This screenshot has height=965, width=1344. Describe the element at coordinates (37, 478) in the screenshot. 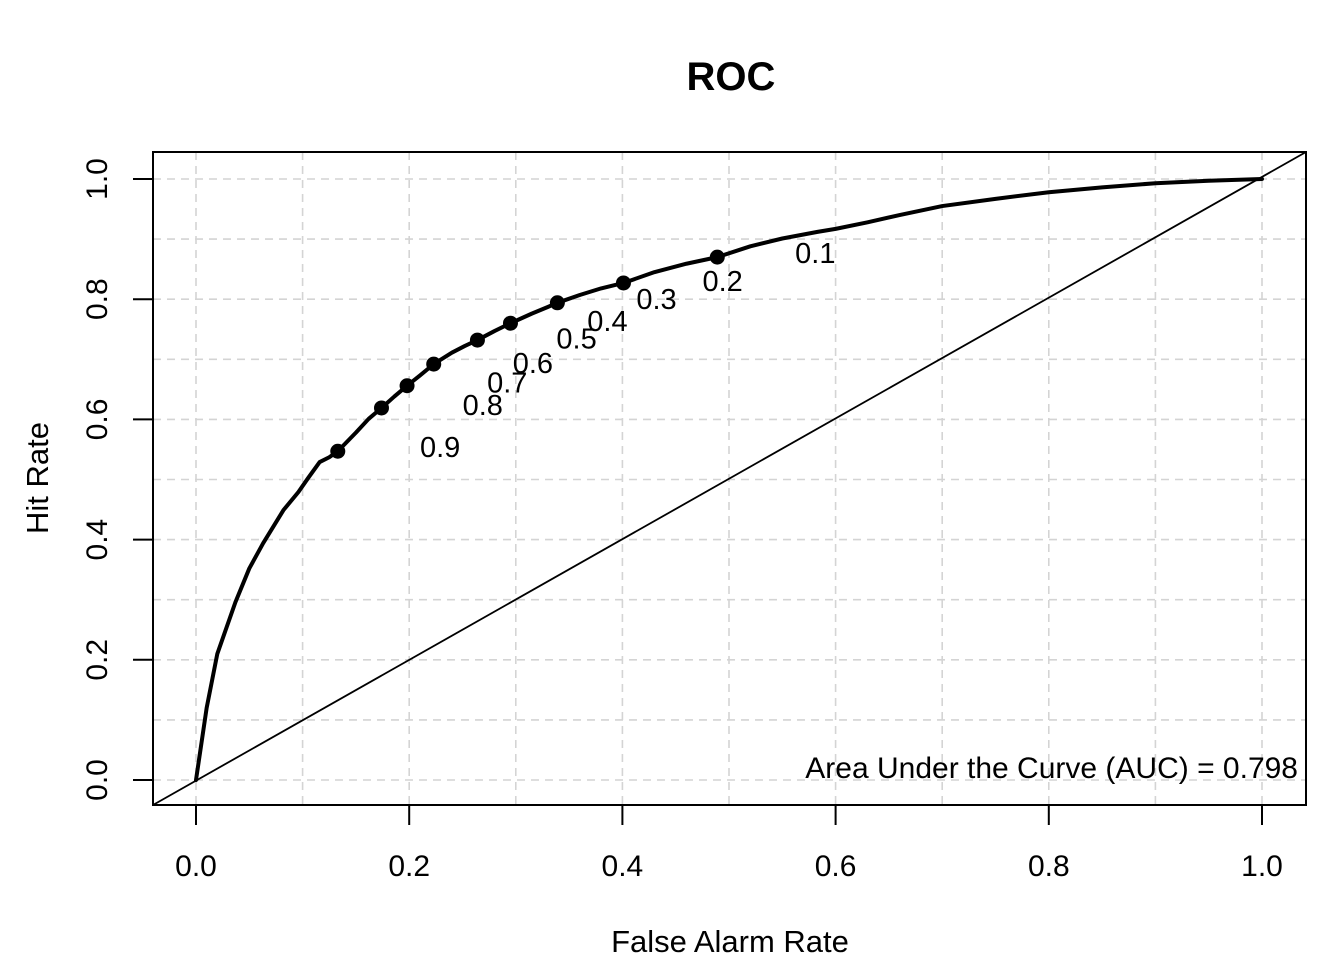

I see `y-axis-title: Hit Rate` at that location.